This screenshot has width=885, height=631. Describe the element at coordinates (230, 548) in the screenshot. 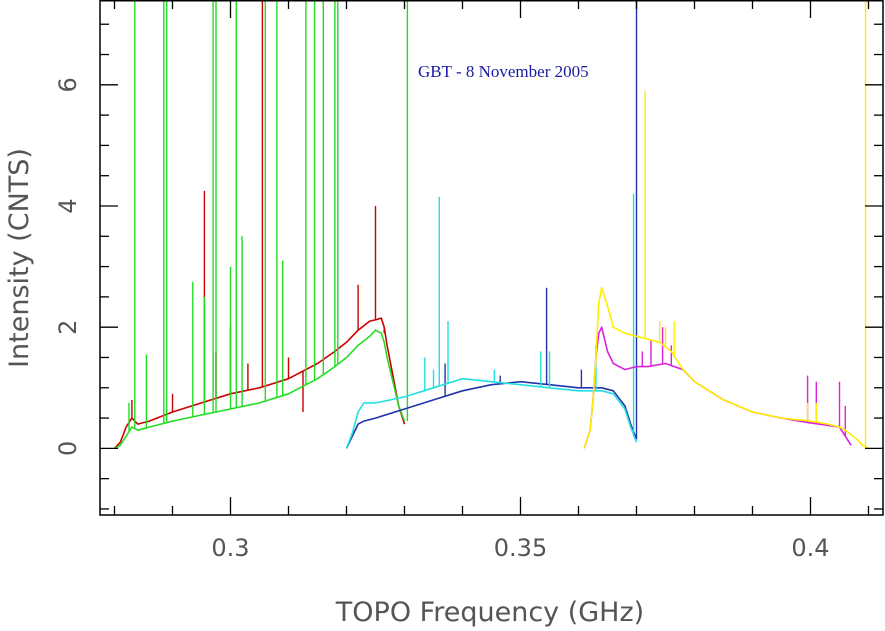

I see `x-tick-label: 0.3` at that location.